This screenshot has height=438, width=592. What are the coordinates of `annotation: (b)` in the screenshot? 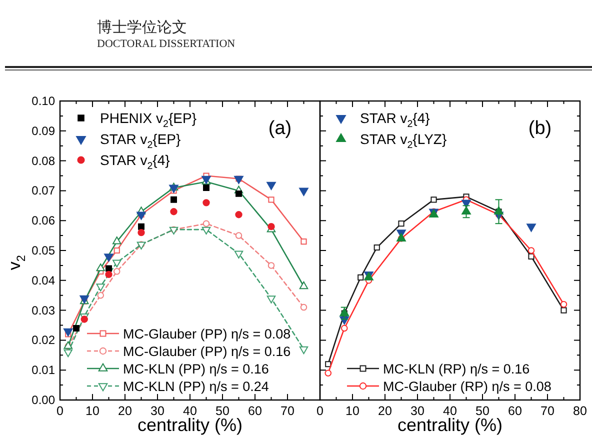 It's located at (540, 128).